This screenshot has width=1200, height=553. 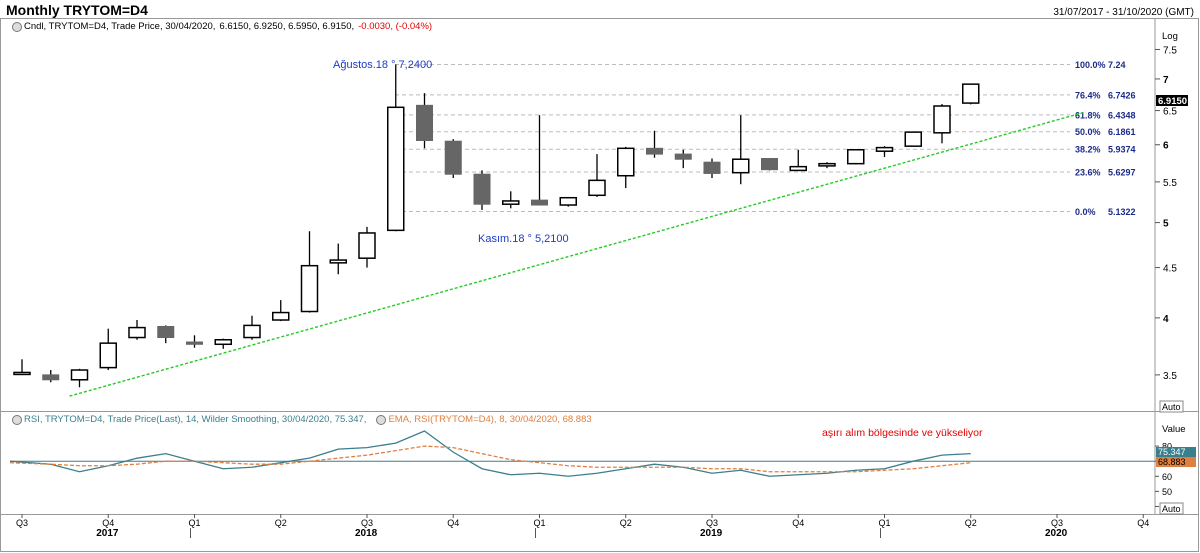 What do you see at coordinates (1167, 477) in the screenshot?
I see `rsi-y-tick-label: 60` at bounding box center [1167, 477].